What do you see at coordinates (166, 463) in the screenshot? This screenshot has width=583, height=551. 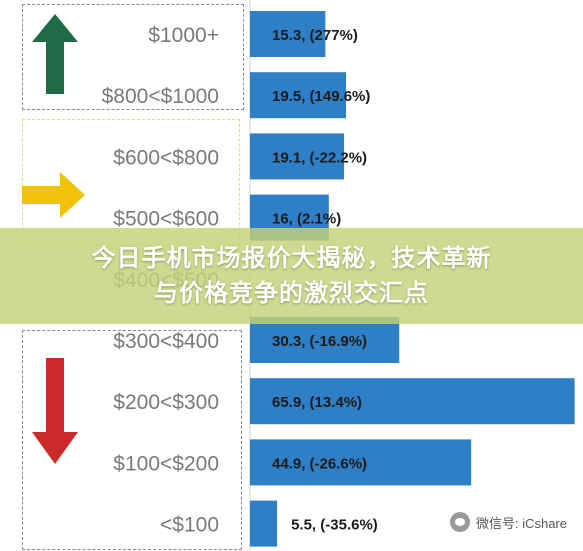 I see `category-label: $100<$200` at bounding box center [166, 463].